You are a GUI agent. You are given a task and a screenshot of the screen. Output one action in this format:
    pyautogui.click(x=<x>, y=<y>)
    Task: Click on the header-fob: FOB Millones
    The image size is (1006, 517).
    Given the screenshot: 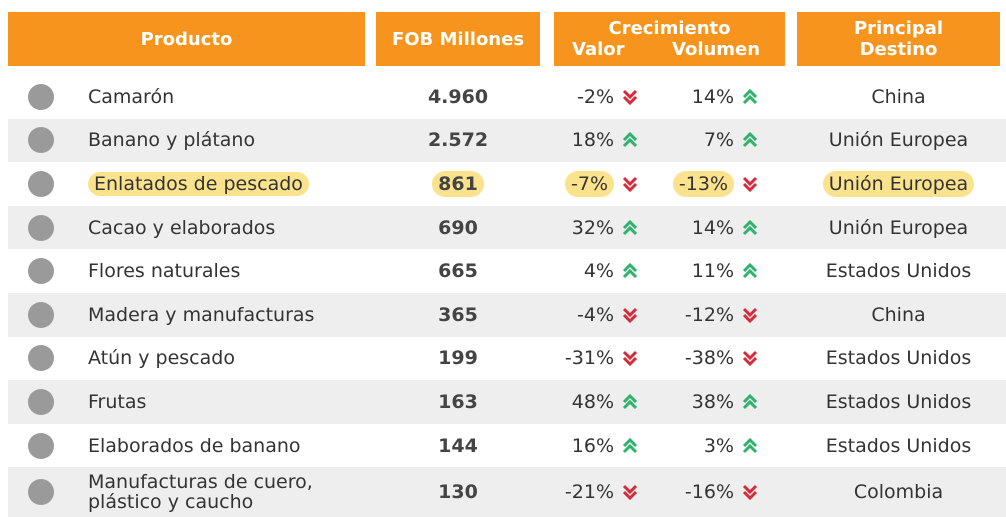 What is the action you would take?
    pyautogui.click(x=458, y=39)
    